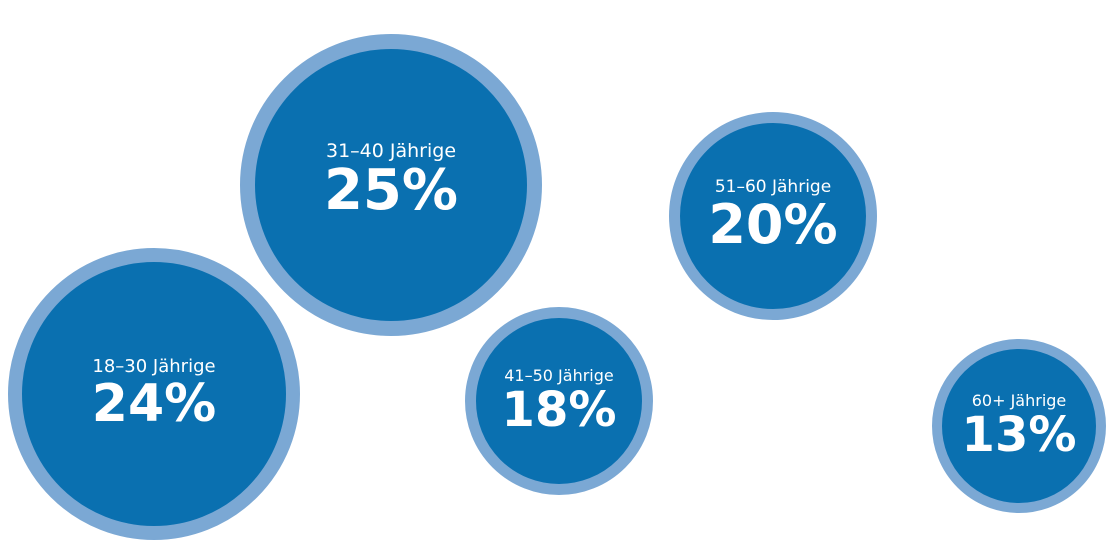 The image size is (1109, 546). Describe the element at coordinates (154, 403) in the screenshot. I see `bubble-value: 24%` at that location.